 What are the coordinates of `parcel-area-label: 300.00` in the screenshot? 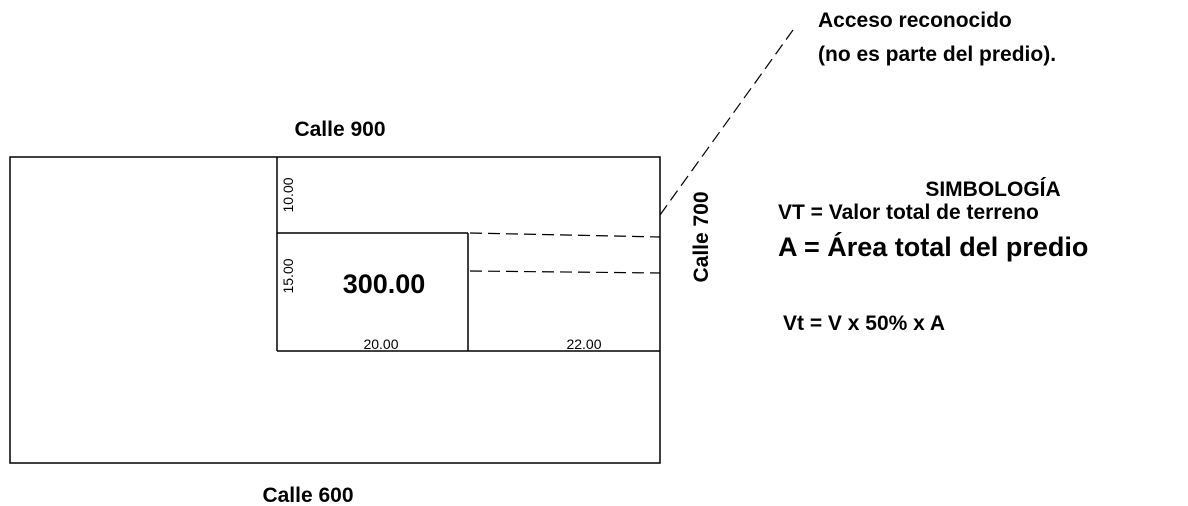 It's located at (384, 284).